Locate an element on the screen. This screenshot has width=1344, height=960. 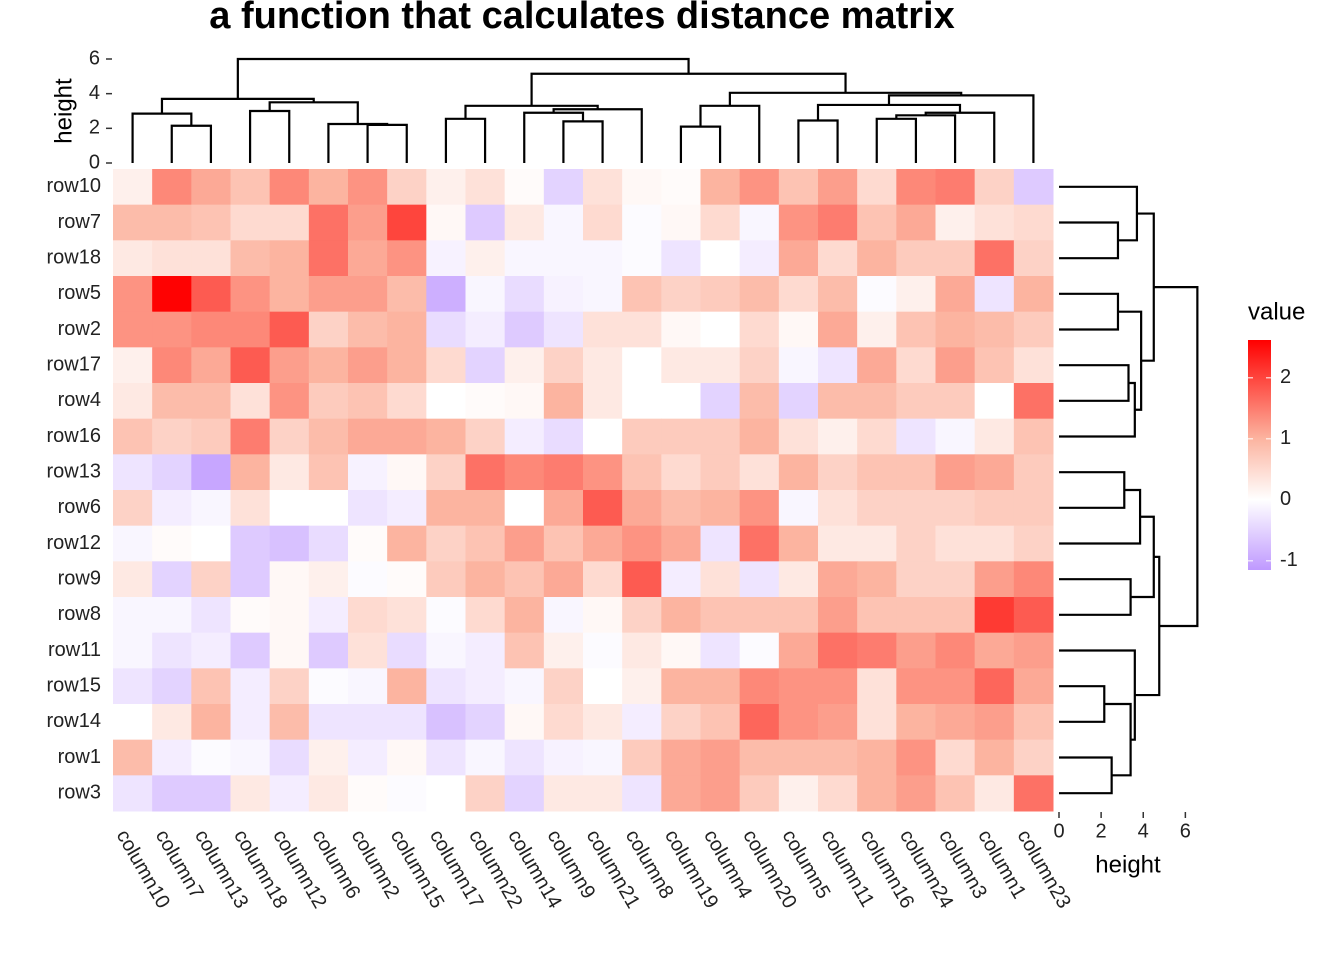
row-label: row11 is located at coordinates (74, 650).